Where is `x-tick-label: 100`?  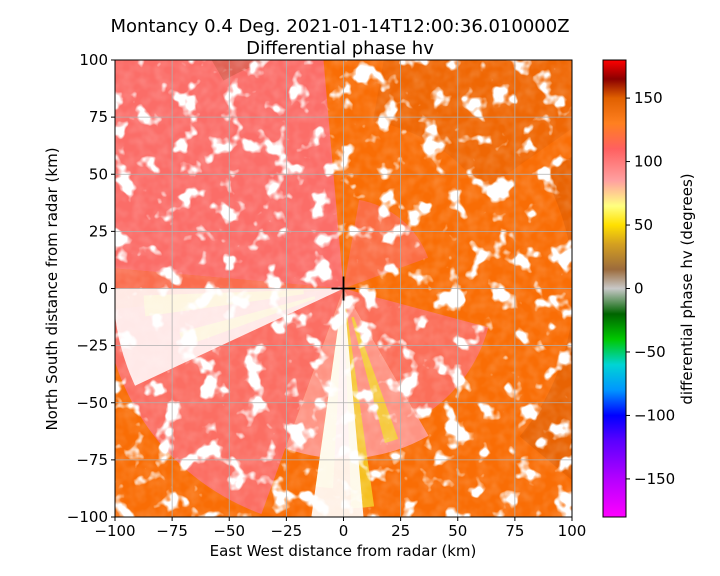 x-tick-label: 100 is located at coordinates (572, 531).